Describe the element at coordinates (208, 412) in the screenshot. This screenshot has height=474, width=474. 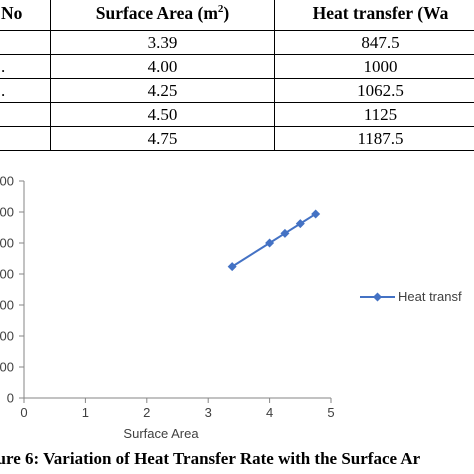
I see `x-tick-label: 3` at that location.